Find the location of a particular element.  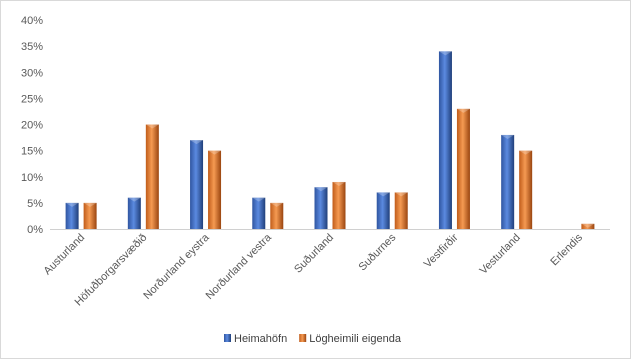

legend-label: Heimahöfn is located at coordinates (260, 339).